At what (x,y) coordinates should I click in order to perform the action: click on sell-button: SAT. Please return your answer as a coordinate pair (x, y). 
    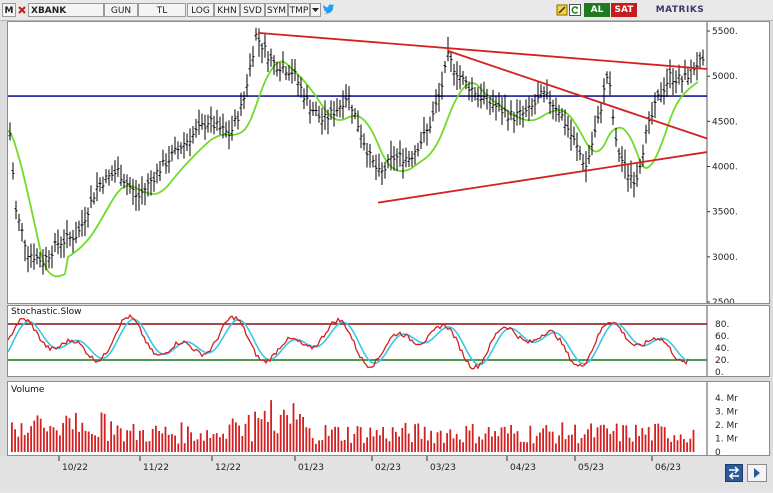
    Looking at the image, I should click on (624, 10).